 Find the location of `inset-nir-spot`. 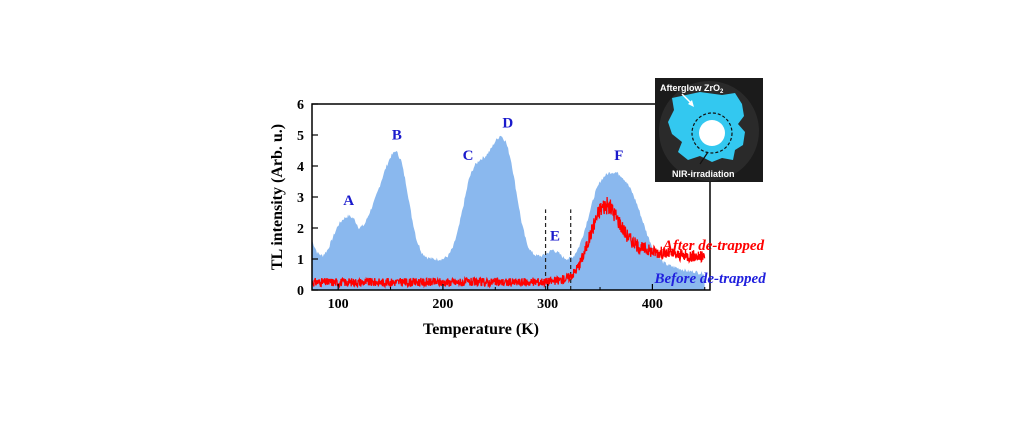

inset-nir-spot is located at coordinates (712, 133).